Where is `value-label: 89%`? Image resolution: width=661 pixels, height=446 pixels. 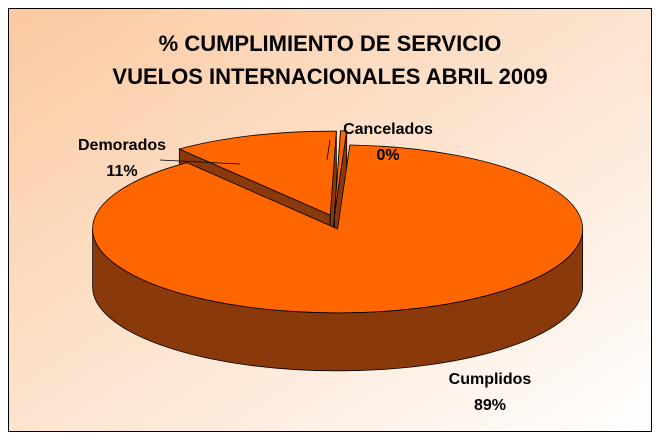
value-label: 89% is located at coordinates (490, 405).